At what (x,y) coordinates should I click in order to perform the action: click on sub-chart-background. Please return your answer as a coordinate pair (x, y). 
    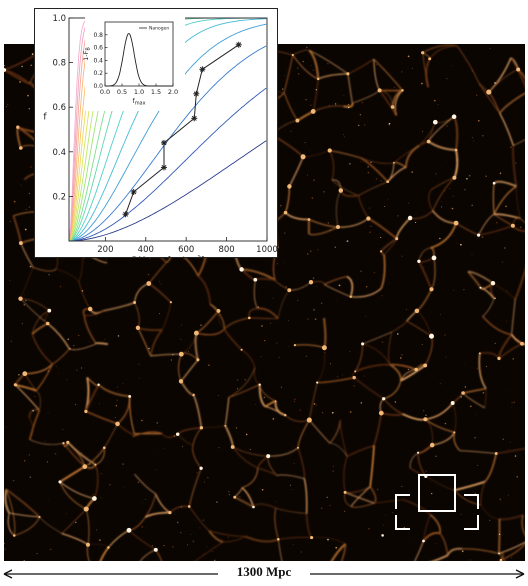
    Looking at the image, I should click on (135, 62).